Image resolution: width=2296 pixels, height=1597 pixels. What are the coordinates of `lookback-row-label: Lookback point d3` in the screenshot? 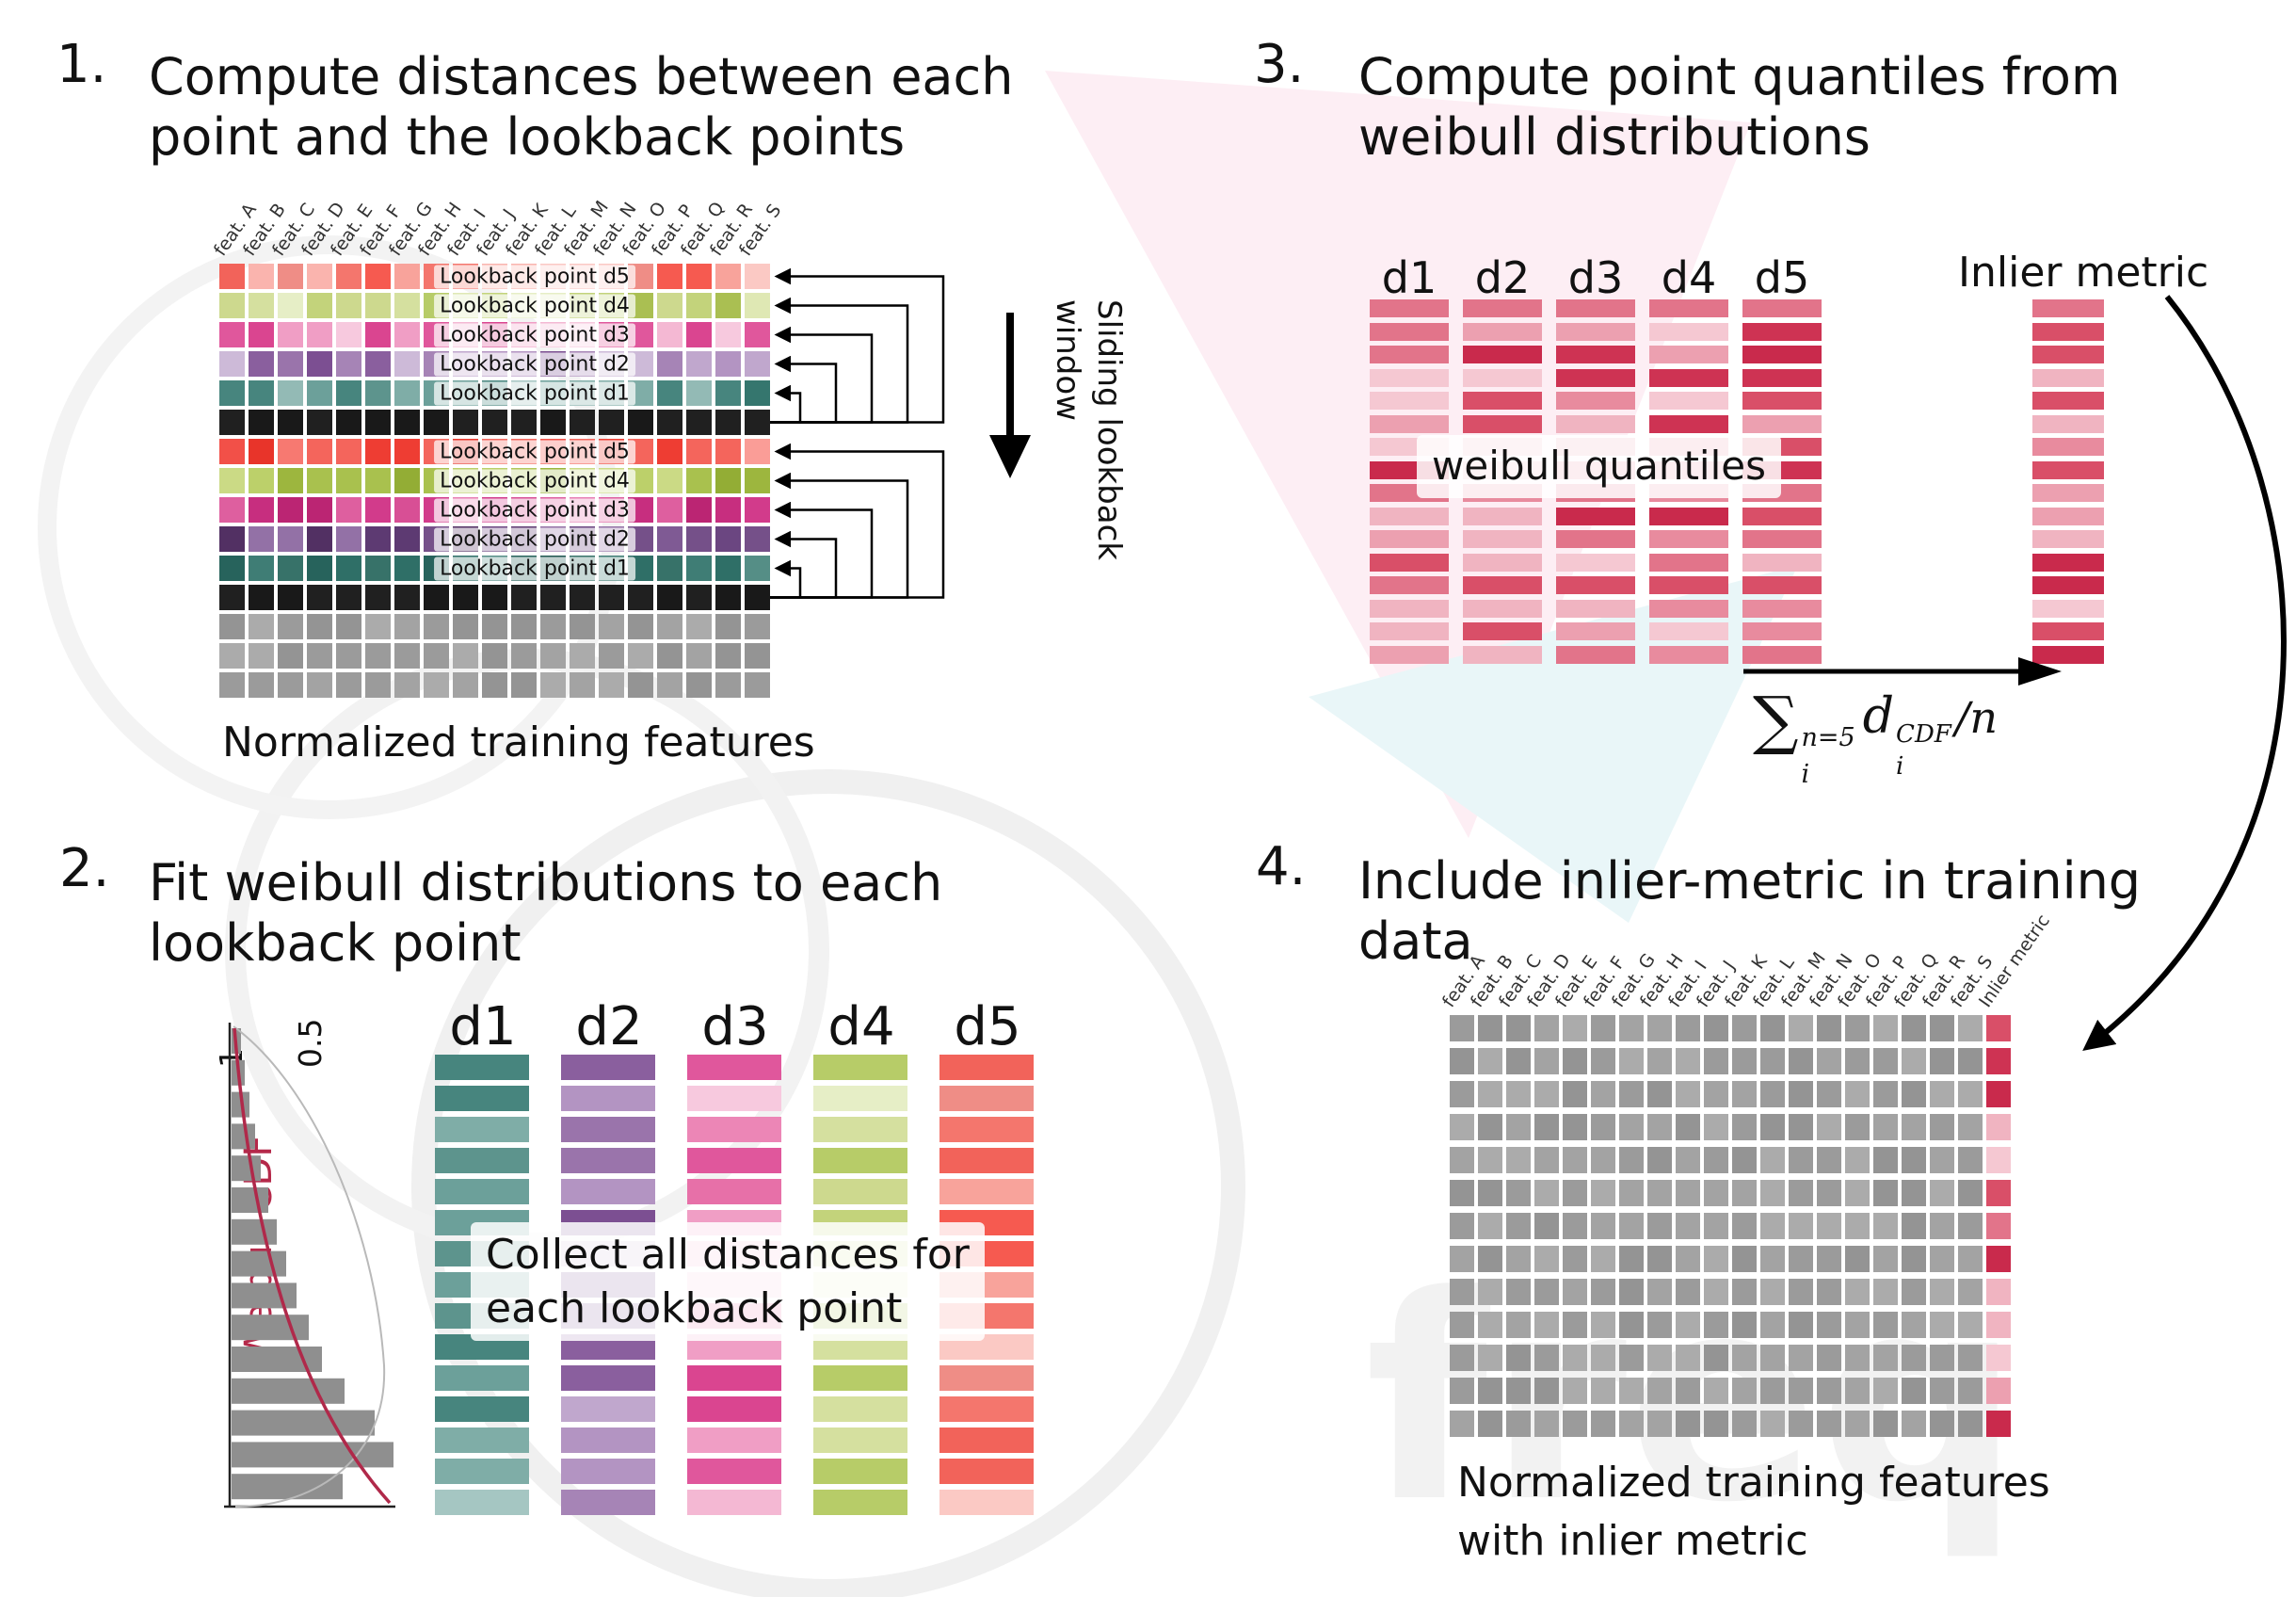 It's located at (535, 510).